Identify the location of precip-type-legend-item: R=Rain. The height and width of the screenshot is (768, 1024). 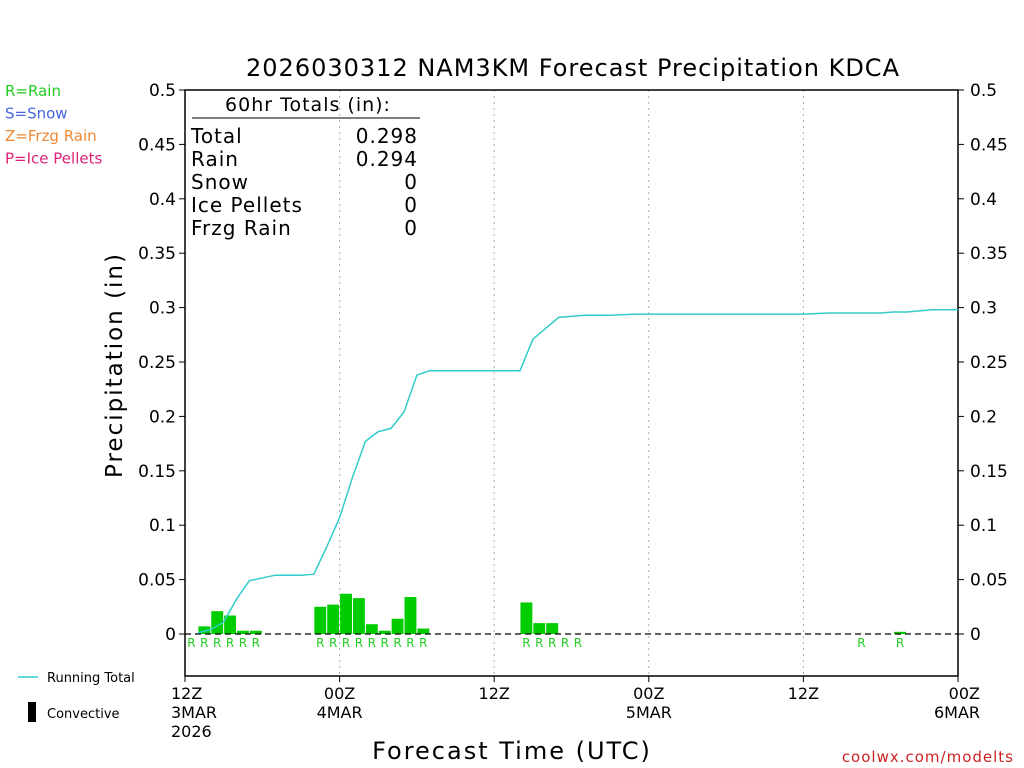
(33, 91).